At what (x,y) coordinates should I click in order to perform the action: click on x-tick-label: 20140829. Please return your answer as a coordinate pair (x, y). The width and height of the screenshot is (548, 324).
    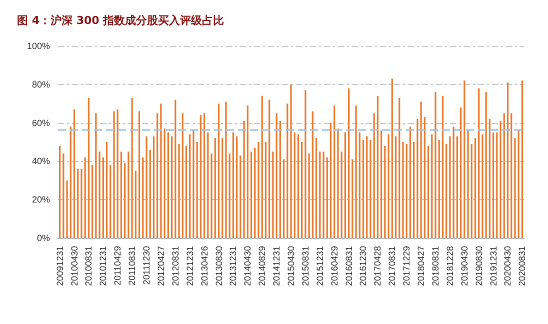
    Looking at the image, I should click on (262, 266).